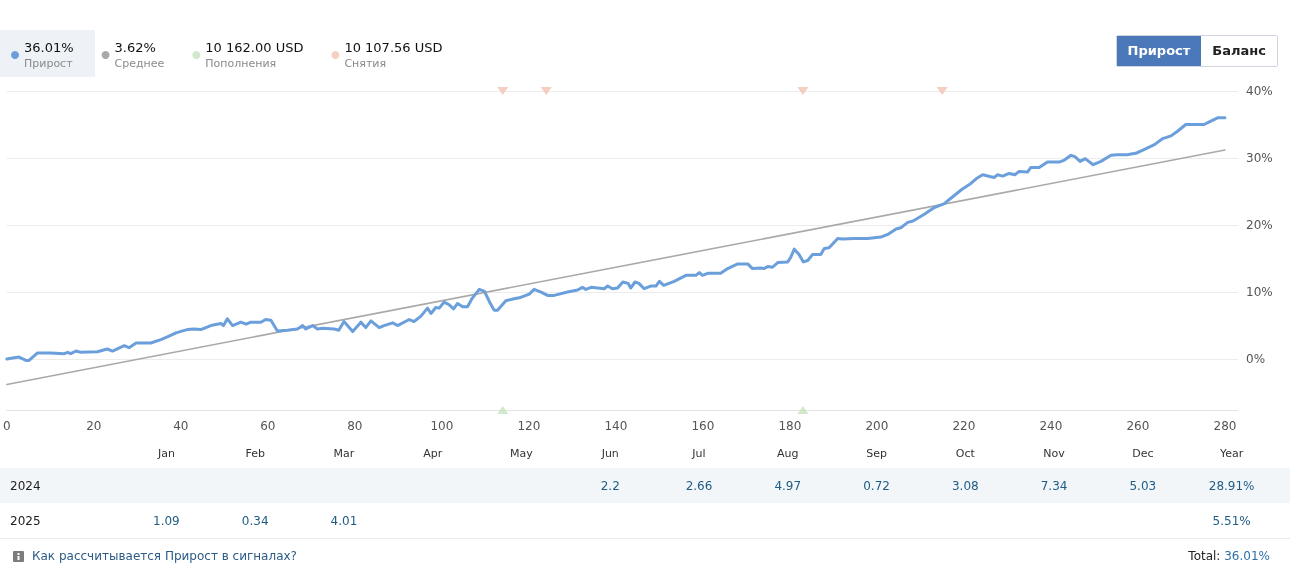 The height and width of the screenshot is (586, 1290). I want to click on x-tick-label: 20, so click(94, 426).